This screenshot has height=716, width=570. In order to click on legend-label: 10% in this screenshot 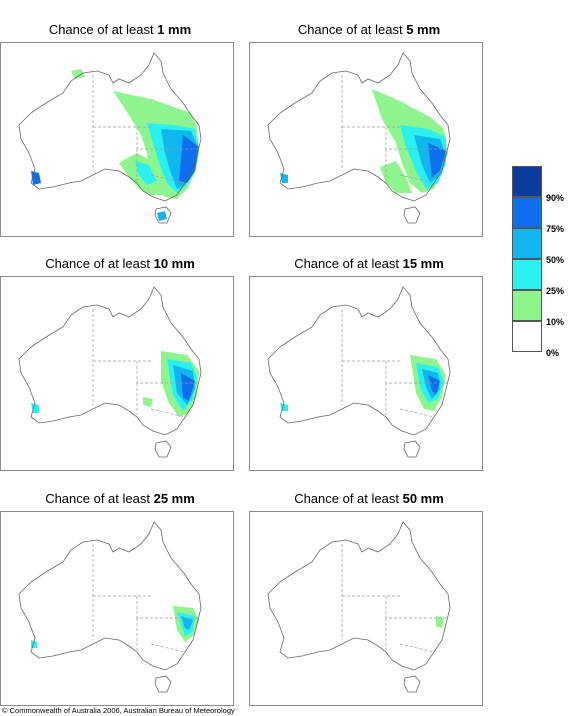, I will do `click(555, 322)`.